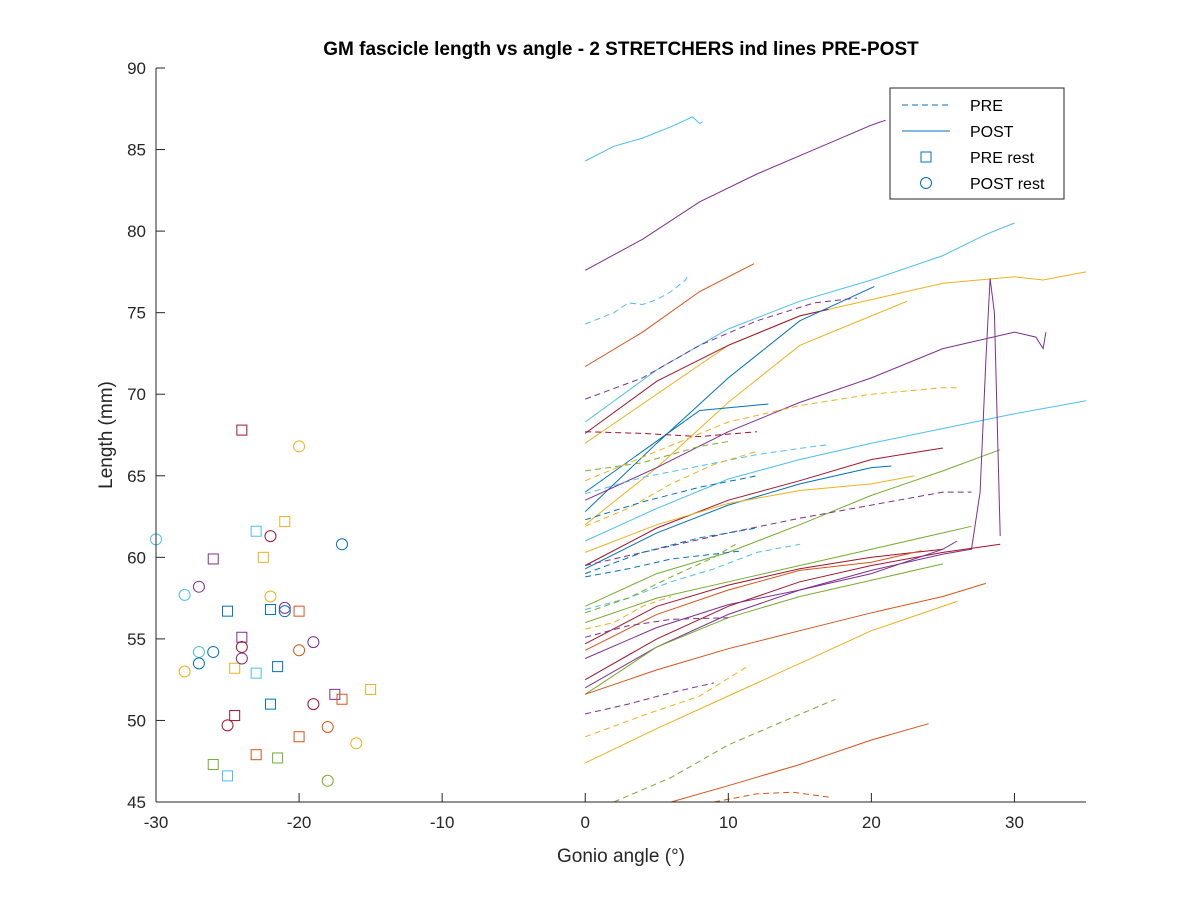 The width and height of the screenshot is (1200, 900). Describe the element at coordinates (442, 822) in the screenshot. I see `x-tick-label: -10` at that location.